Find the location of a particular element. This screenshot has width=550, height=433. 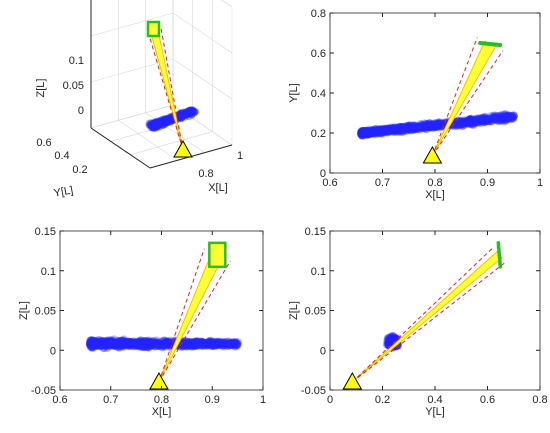

z-tick-label: 0.1 is located at coordinates (76, 61).